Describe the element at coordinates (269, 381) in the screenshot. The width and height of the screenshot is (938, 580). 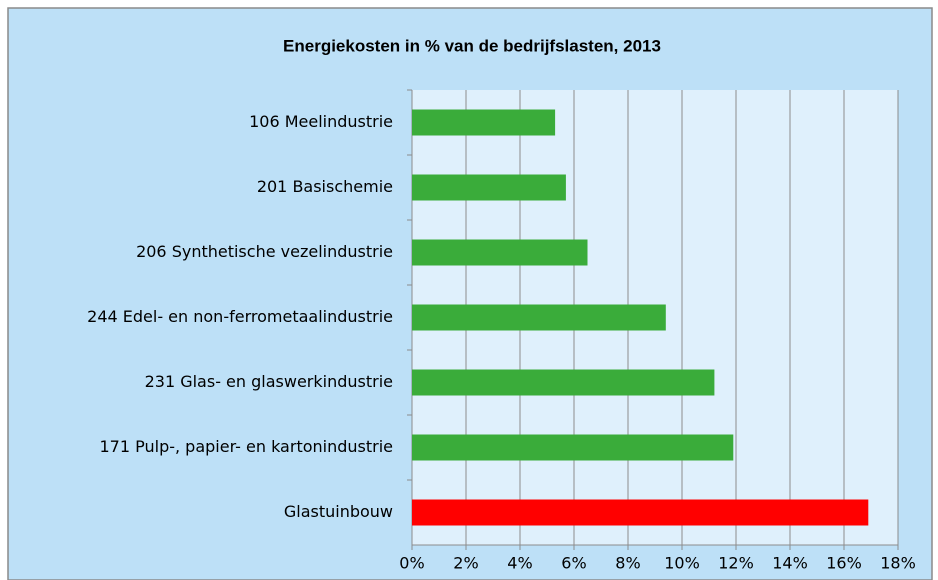
I see `y-tick-label: 231 Glas- en glaswerkindustrie` at that location.